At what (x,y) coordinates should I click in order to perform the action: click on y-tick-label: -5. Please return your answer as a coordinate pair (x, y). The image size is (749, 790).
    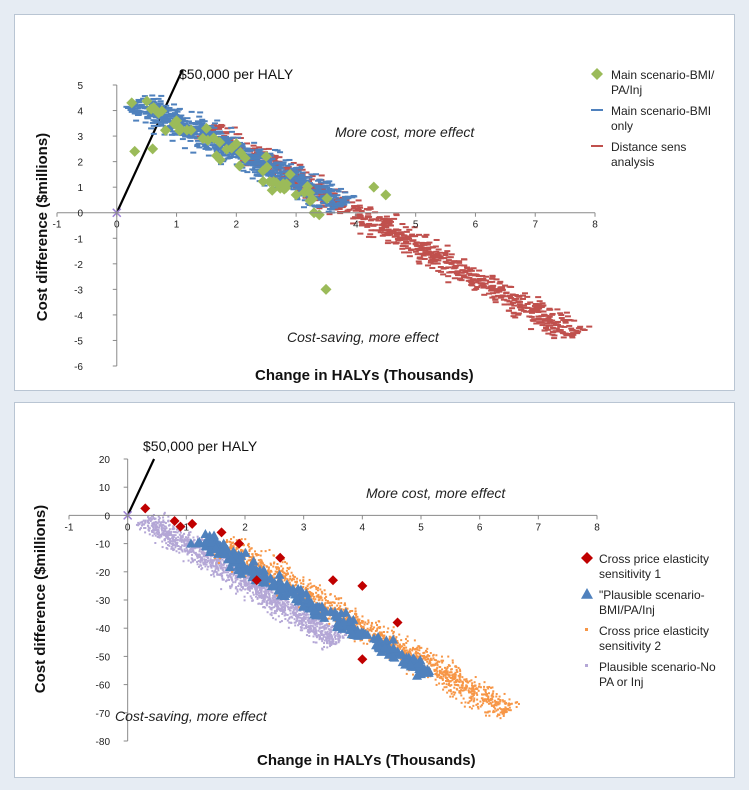
    Looking at the image, I should click on (78, 341).